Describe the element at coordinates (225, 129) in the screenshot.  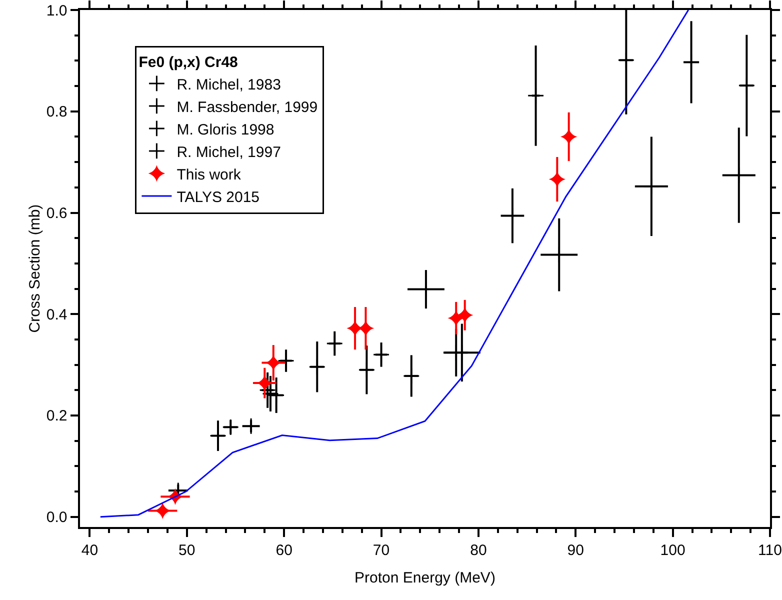
I see `legend-label: M. Gloris 1998` at that location.